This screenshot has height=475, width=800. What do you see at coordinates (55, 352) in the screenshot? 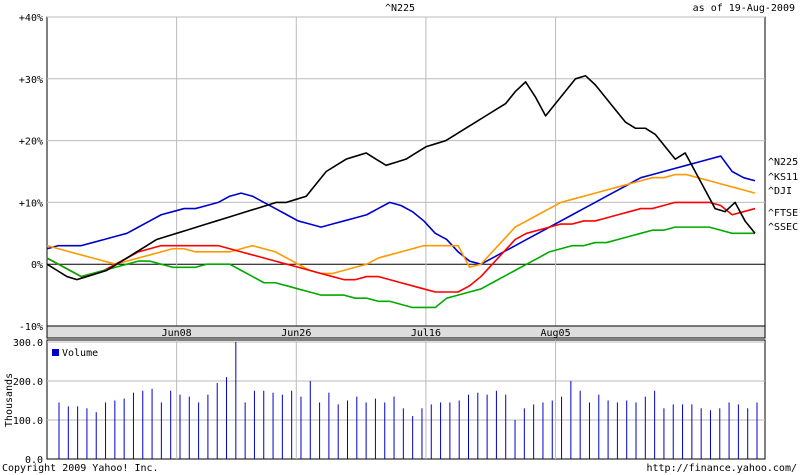
I see `volume-legend-swatch` at bounding box center [55, 352].